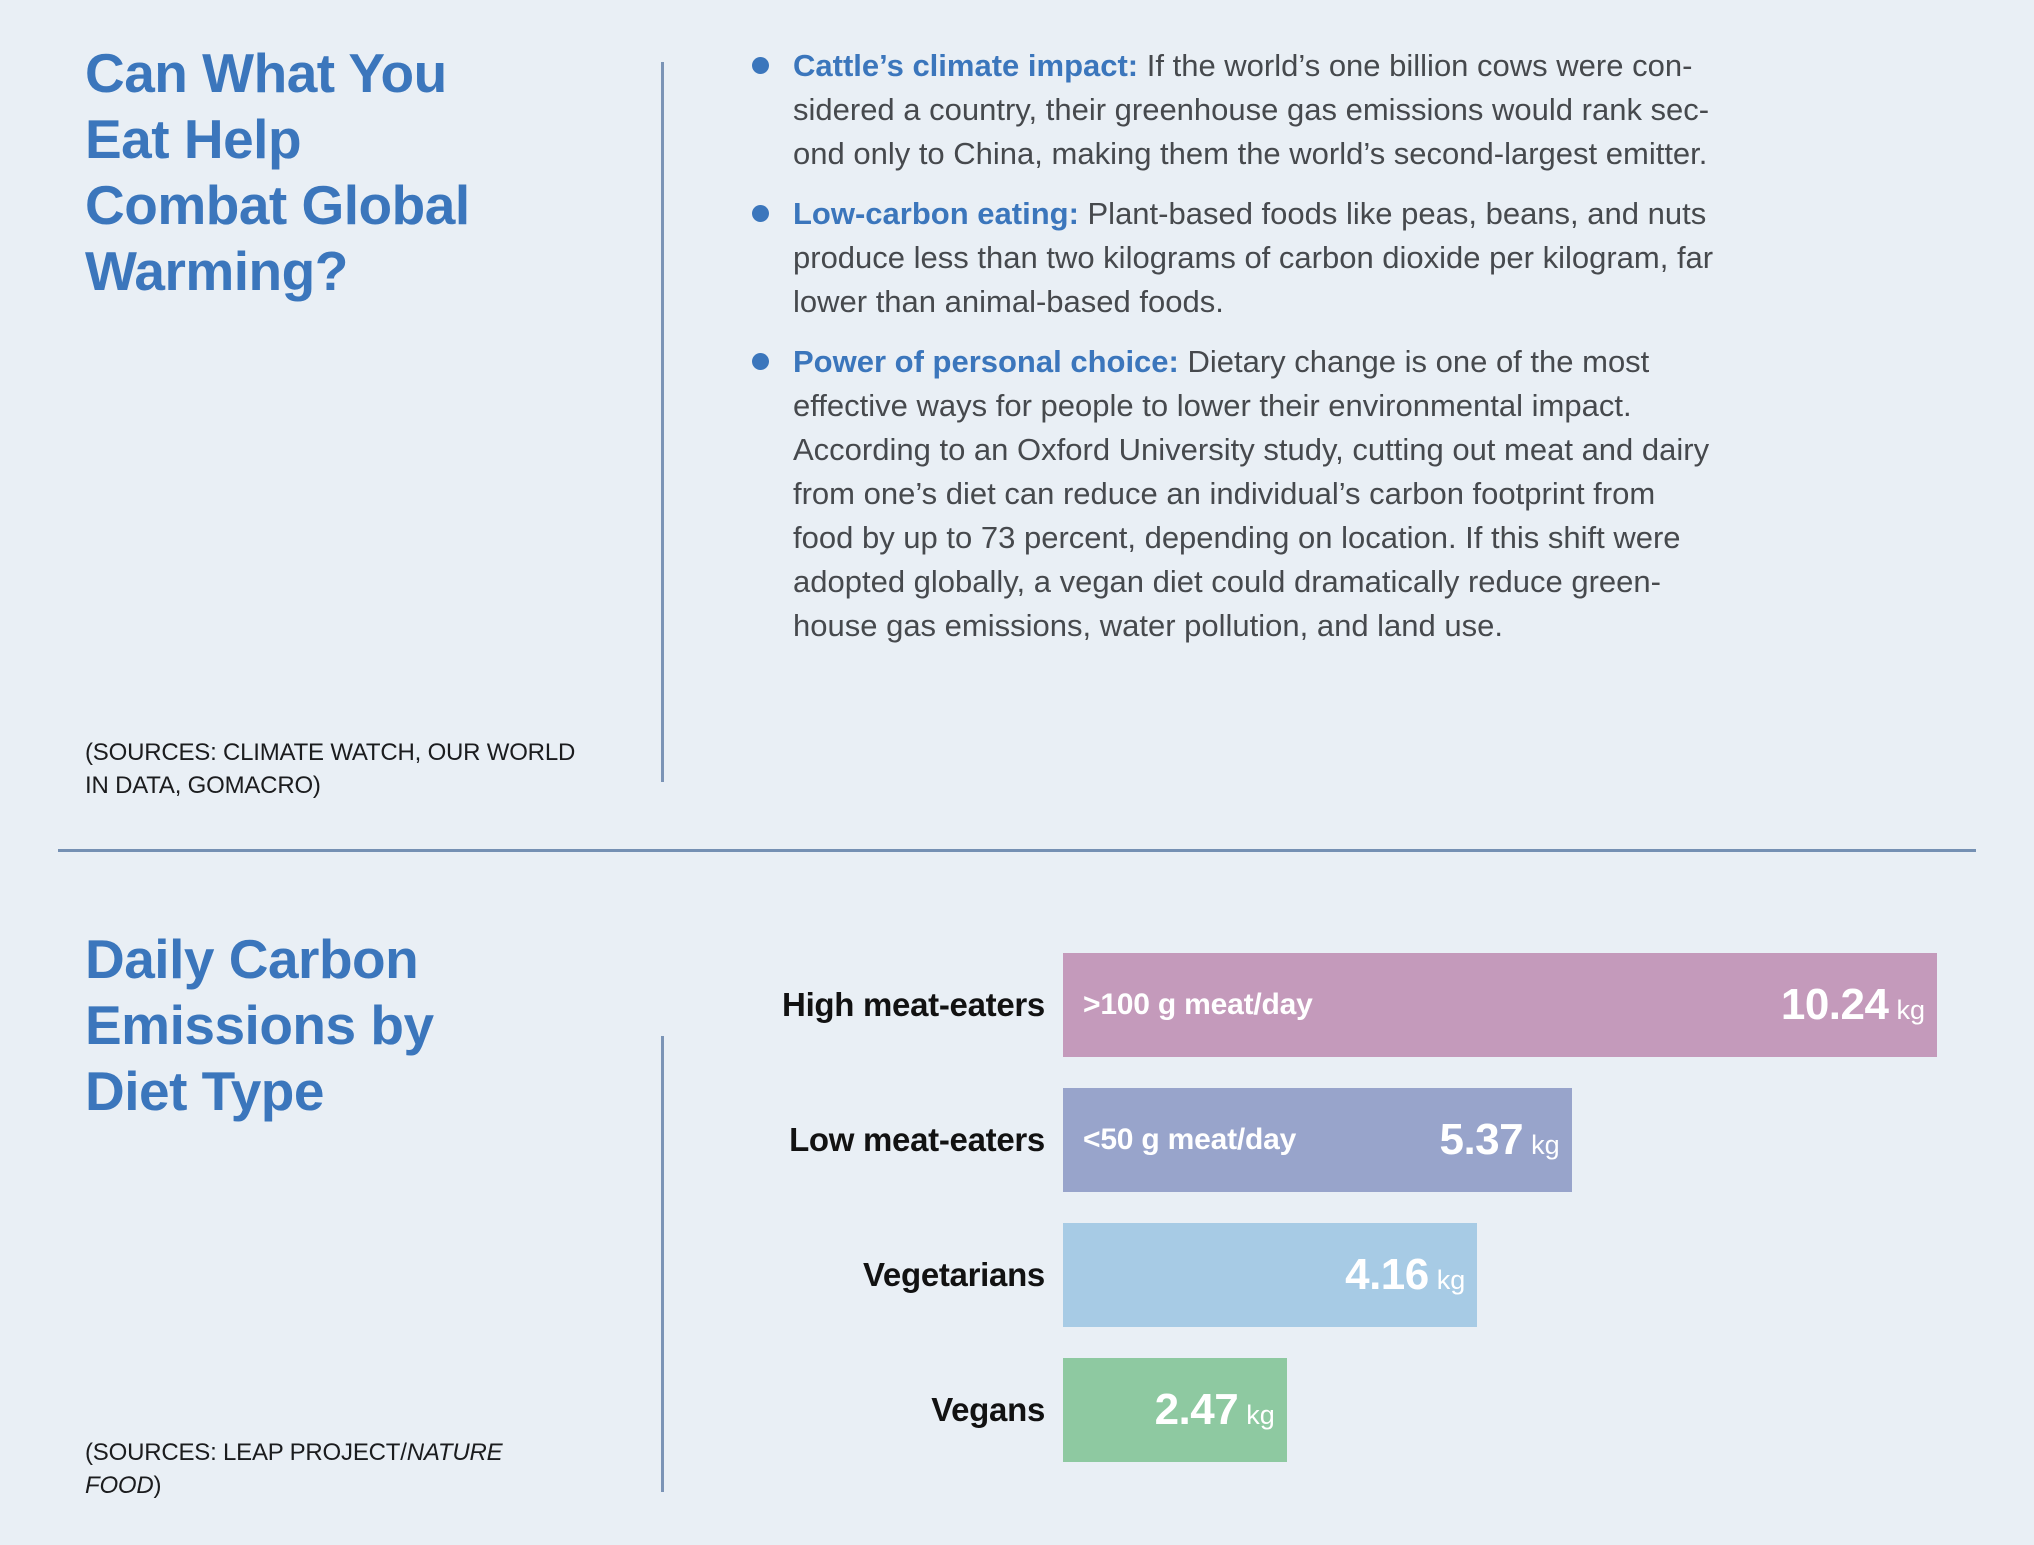 The image size is (2034, 1545). I want to click on bar-note-label: >100 g meat/day, so click(1198, 1004).